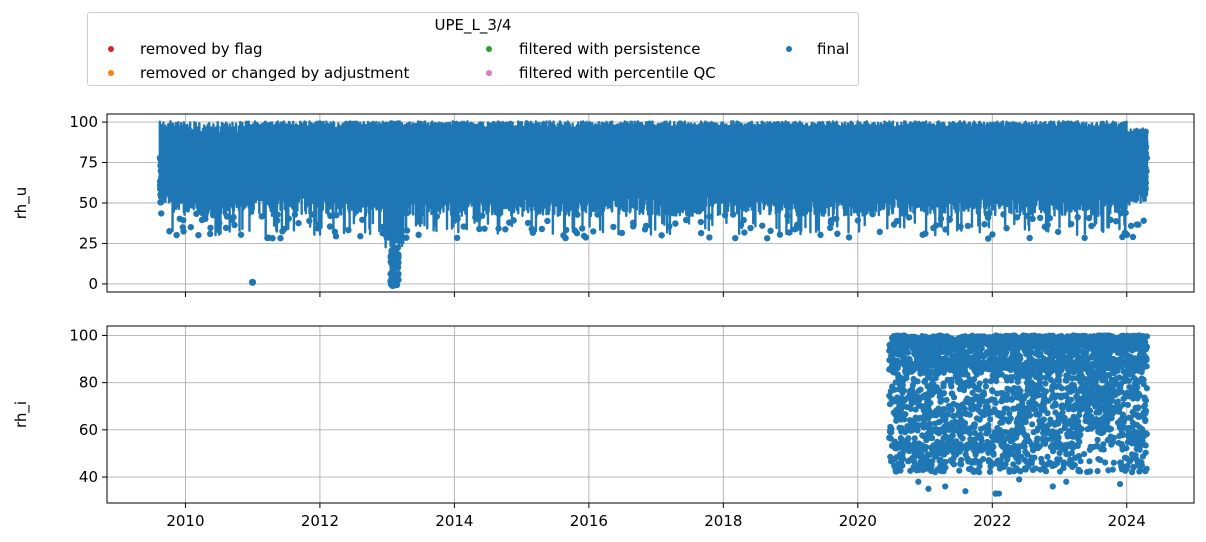 The width and height of the screenshot is (1206, 542). What do you see at coordinates (589, 521) in the screenshot?
I see `x-tick-label: 2016` at bounding box center [589, 521].